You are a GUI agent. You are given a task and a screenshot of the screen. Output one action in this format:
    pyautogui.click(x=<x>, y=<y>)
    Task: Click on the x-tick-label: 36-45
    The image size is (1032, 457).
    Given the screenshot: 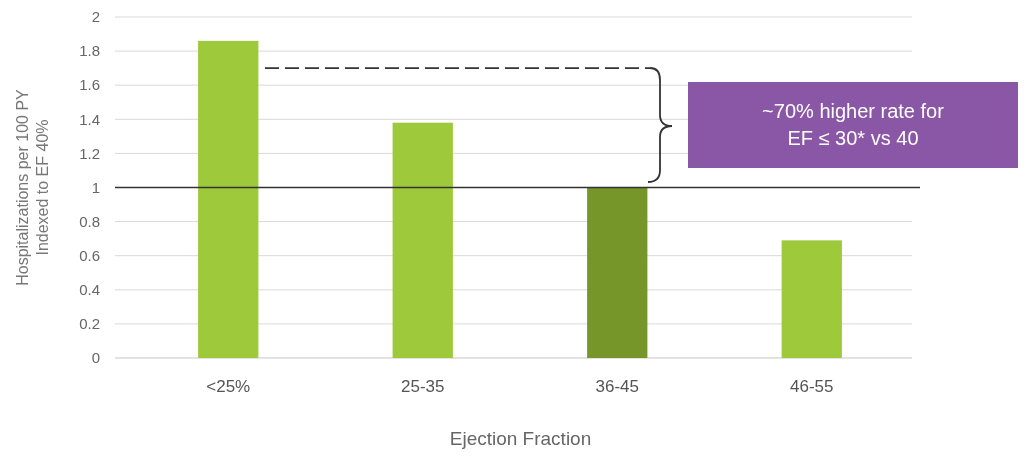 What is the action you would take?
    pyautogui.click(x=617, y=386)
    